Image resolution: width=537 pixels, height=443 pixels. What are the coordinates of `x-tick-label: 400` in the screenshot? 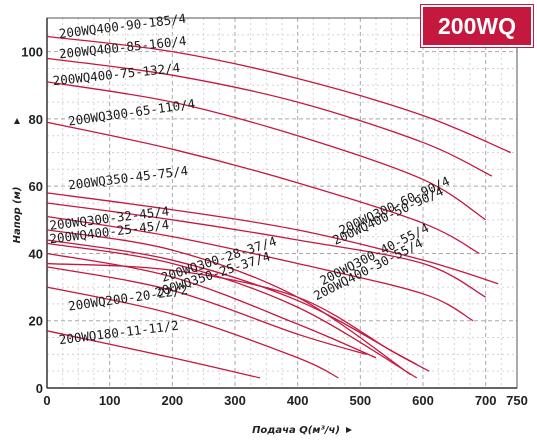 It's located at (298, 400).